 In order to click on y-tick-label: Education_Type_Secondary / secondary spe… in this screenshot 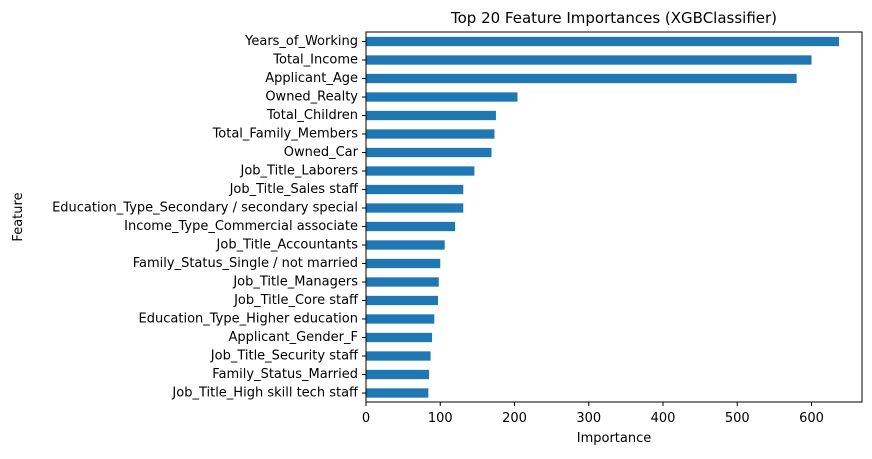, I will do `click(205, 208)`.